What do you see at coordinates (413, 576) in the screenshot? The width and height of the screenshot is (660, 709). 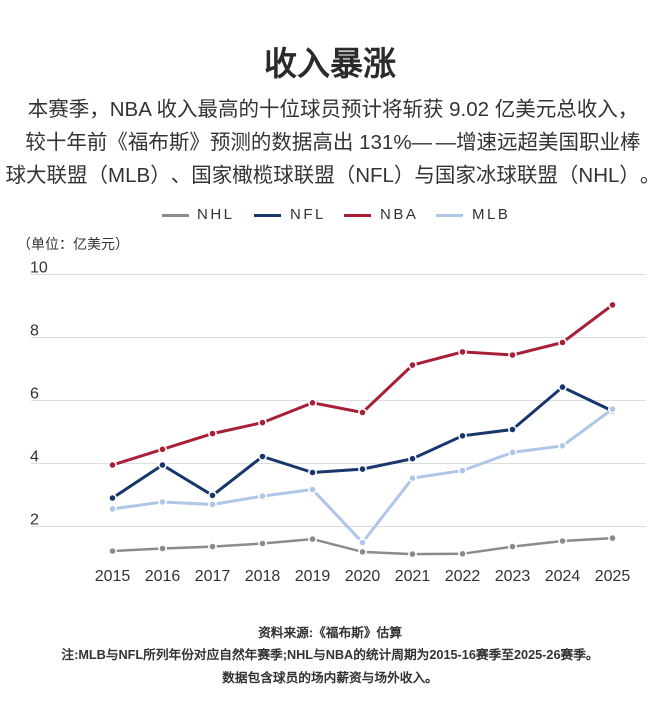 I see `svg-text: 2021` at bounding box center [413, 576].